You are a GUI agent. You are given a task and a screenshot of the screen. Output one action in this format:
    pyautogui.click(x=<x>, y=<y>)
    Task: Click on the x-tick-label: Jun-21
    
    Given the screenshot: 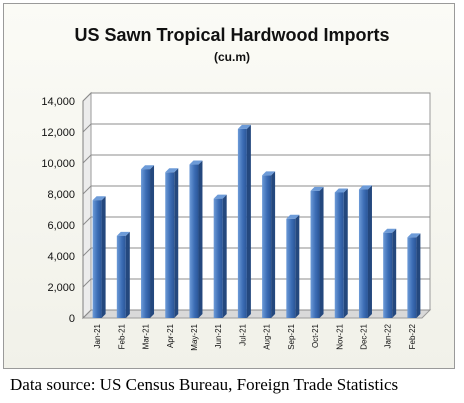 What is the action you would take?
    pyautogui.click(x=218, y=335)
    